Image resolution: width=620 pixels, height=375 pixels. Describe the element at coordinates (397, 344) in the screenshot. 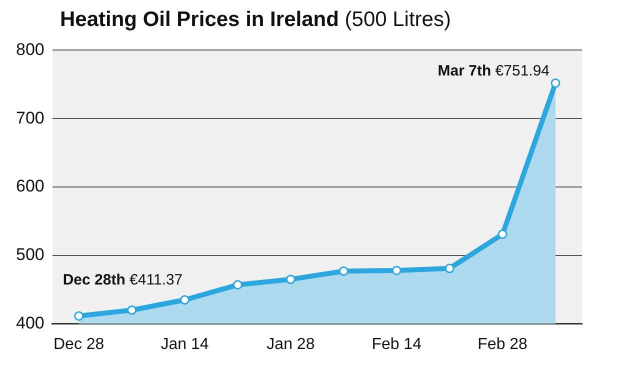

I see `x-tick-label: Feb 14` at that location.